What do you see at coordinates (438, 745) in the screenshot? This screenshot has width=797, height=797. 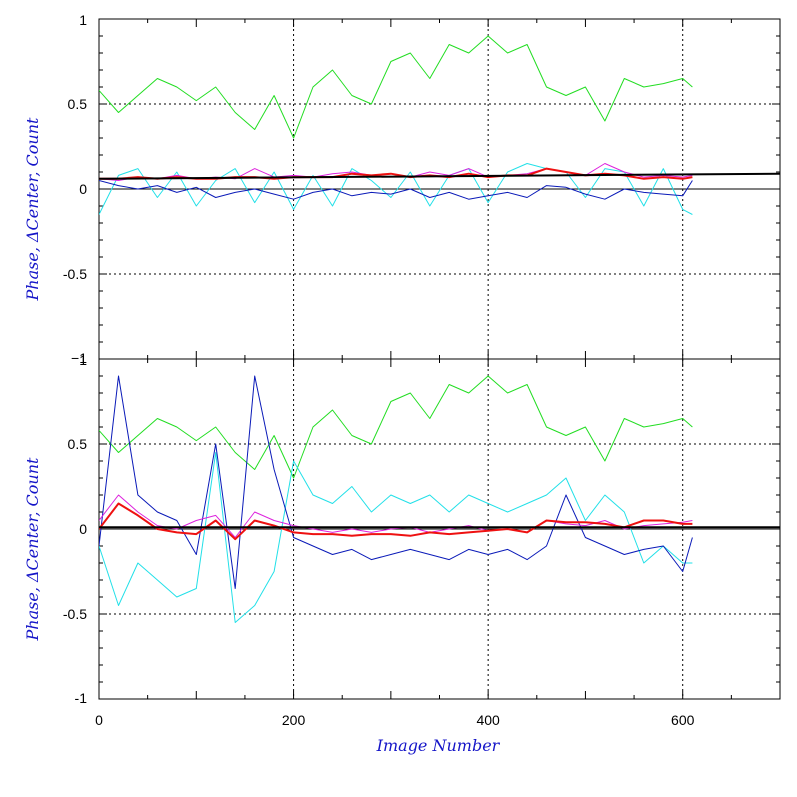 I see `x-axis-title: Image Number` at bounding box center [438, 745].